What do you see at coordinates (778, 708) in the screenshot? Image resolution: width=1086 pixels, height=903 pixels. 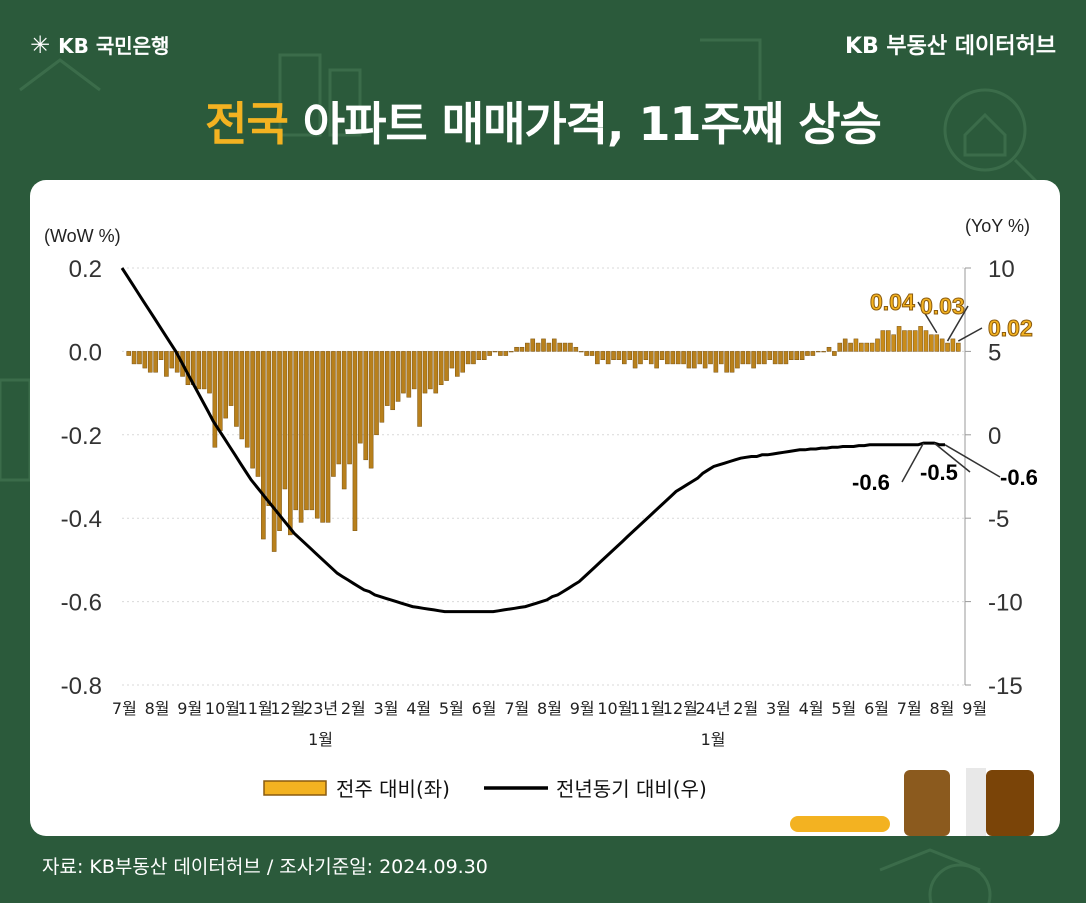 I see `x-tick-label: 3월` at bounding box center [778, 708].